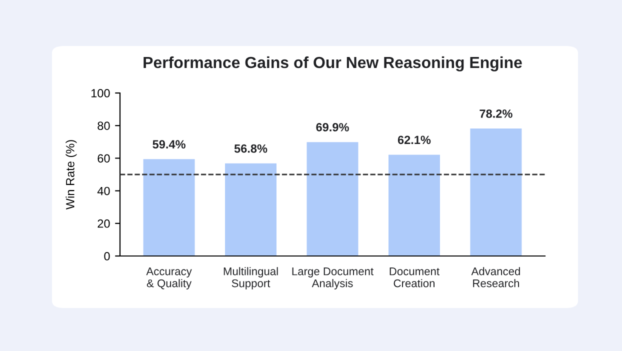 This screenshot has height=351, width=622. I want to click on y-tick-label: 40, so click(103, 191).